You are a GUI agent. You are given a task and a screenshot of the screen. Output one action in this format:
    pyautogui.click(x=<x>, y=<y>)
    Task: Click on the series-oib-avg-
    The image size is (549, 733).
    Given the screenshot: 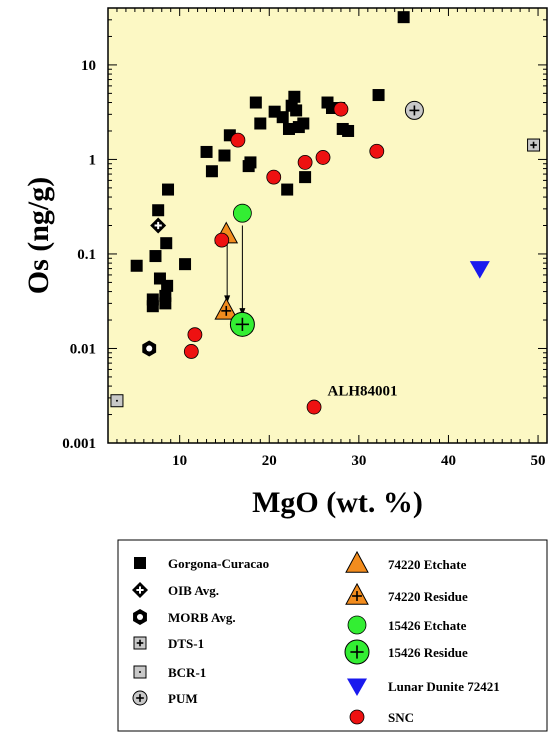 What is the action you would take?
    pyautogui.click(x=158, y=225)
    